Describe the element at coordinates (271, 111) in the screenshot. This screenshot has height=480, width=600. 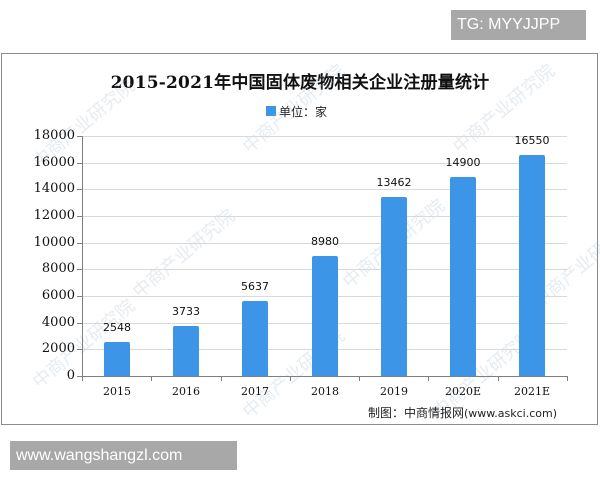
I see `legend-swatch-icon` at that location.